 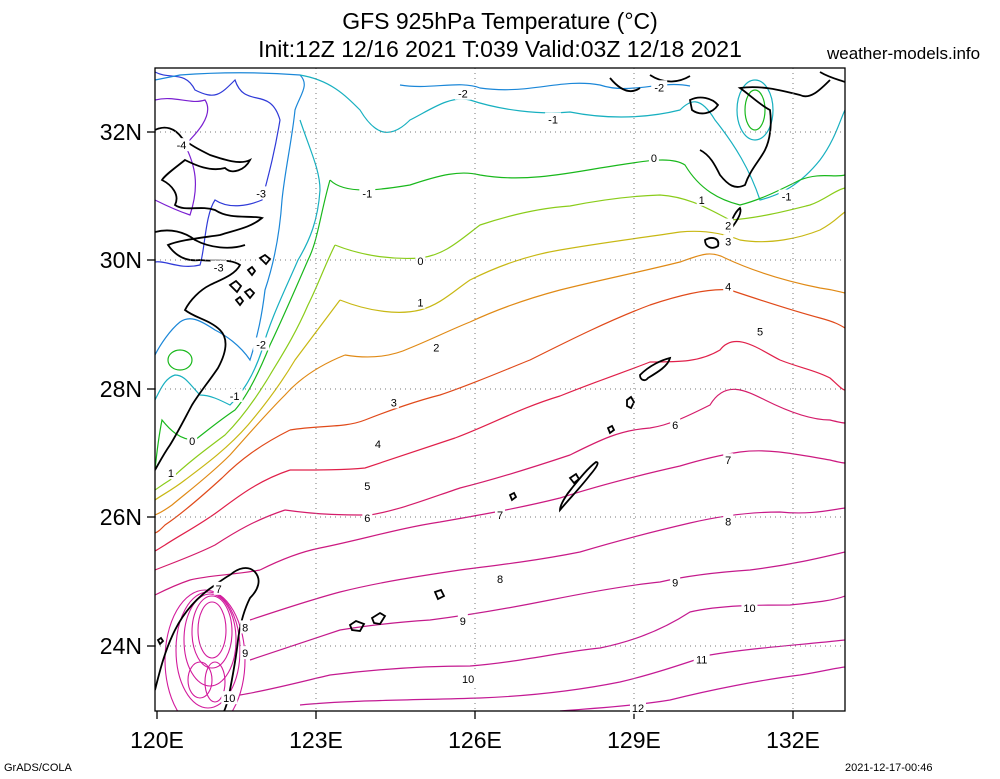 I want to click on isotherm-1-west, so click(x=245, y=367).